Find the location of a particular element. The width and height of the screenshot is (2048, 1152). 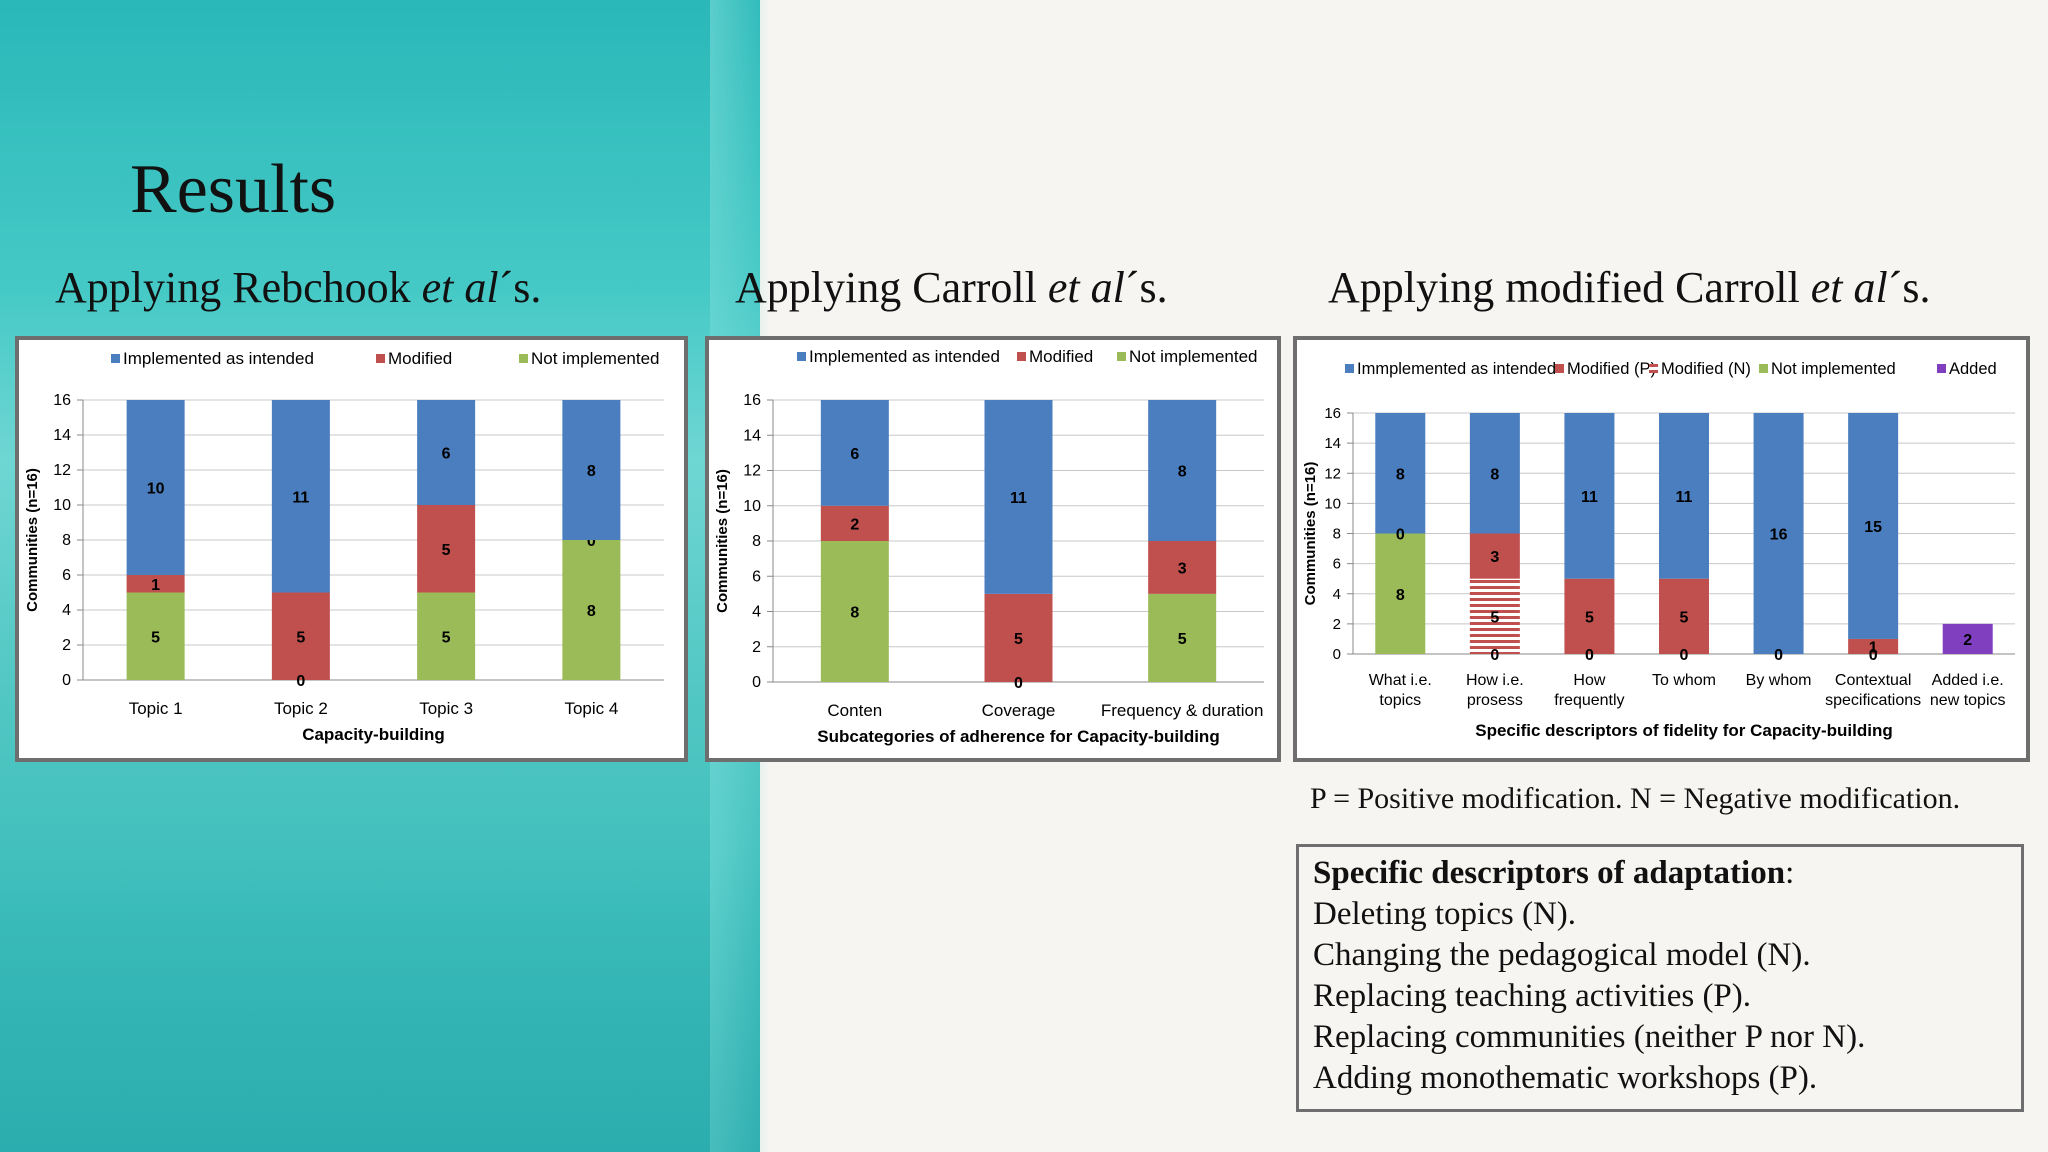

x-tick-label: Topic 3 is located at coordinates (446, 708).